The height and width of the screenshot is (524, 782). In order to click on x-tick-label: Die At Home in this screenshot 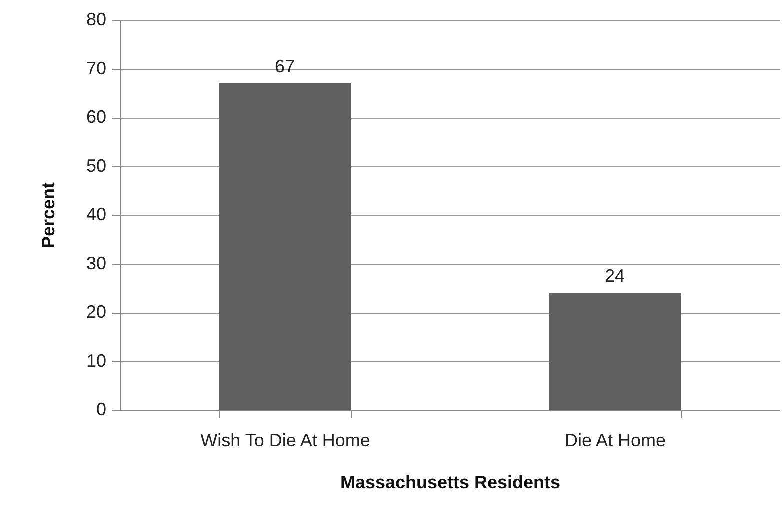, I will do `click(615, 440)`.